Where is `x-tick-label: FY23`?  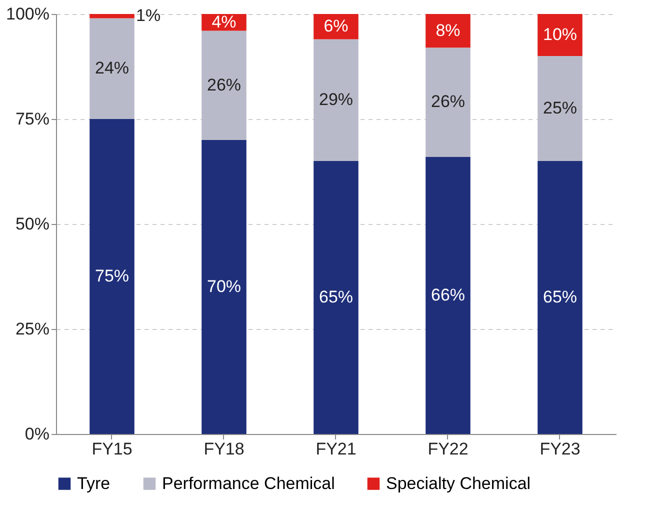 x-tick-label: FY23 is located at coordinates (560, 449).